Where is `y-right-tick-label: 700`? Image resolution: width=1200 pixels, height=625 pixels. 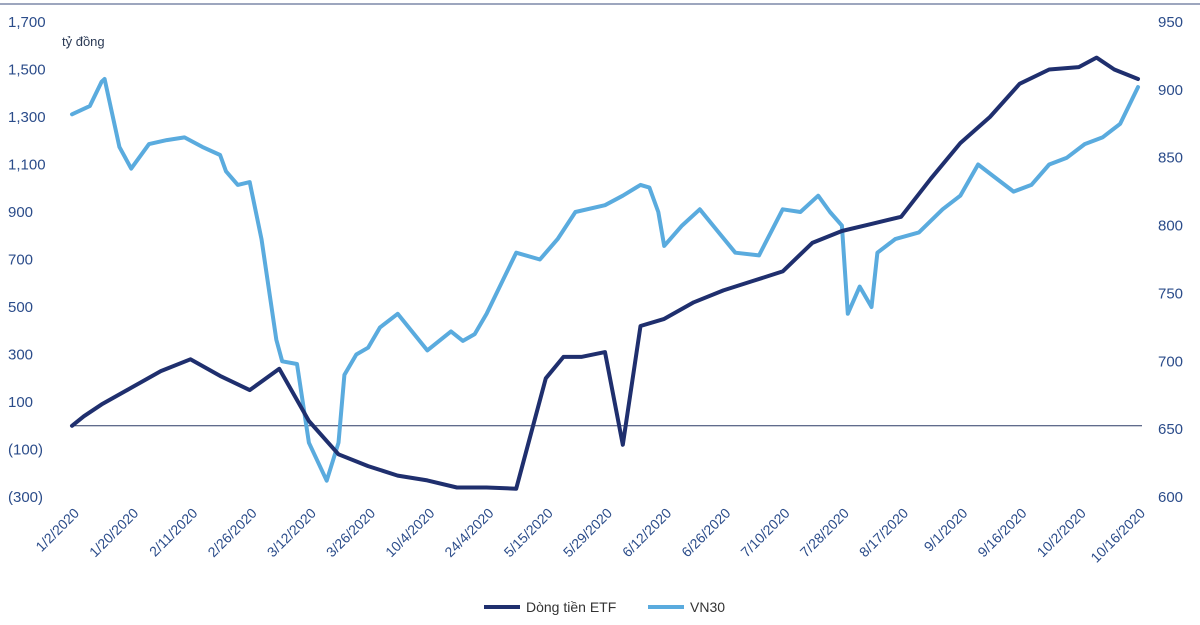 y-right-tick-label: 700 is located at coordinates (1170, 361).